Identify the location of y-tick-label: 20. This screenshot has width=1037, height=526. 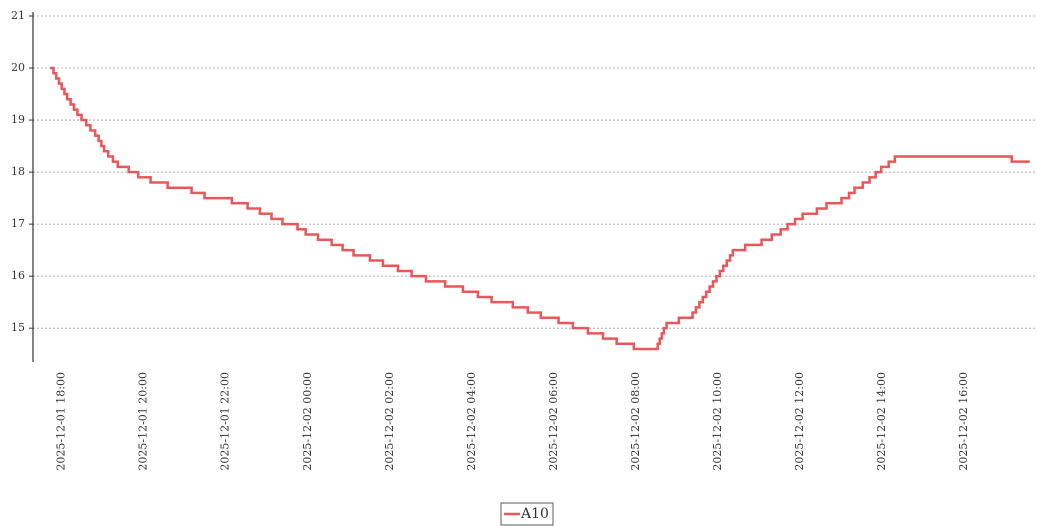
(18, 67).